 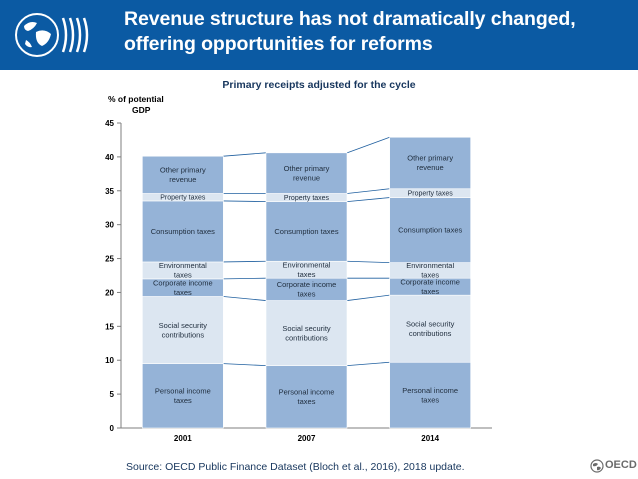 What do you see at coordinates (109, 326) in the screenshot?
I see `y-tick-label: 15` at bounding box center [109, 326].